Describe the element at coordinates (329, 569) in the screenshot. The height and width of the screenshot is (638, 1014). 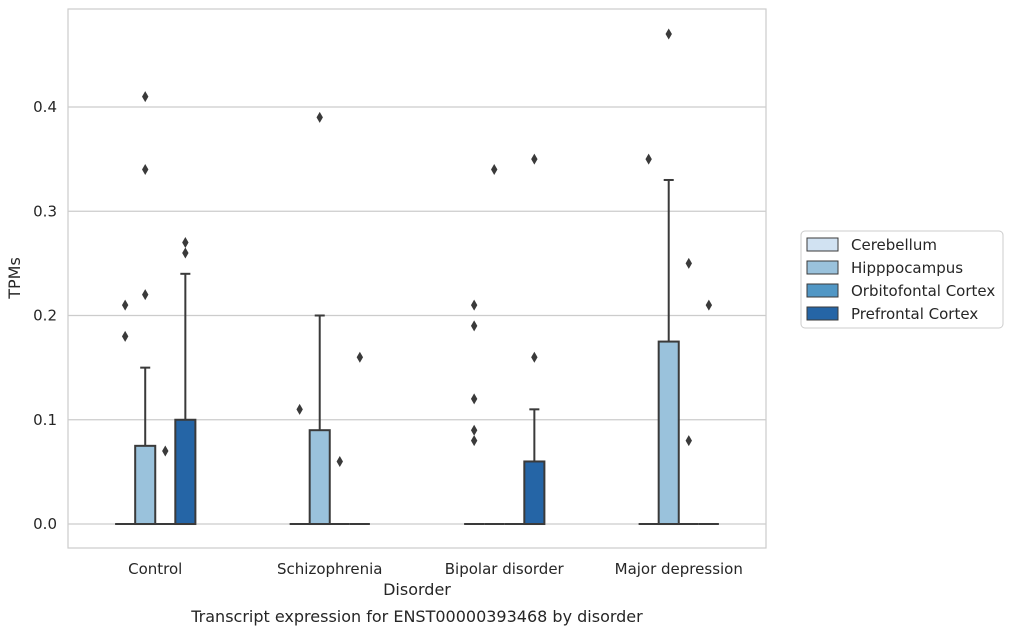
I see `x-tick-label: Schizophrenia` at that location.